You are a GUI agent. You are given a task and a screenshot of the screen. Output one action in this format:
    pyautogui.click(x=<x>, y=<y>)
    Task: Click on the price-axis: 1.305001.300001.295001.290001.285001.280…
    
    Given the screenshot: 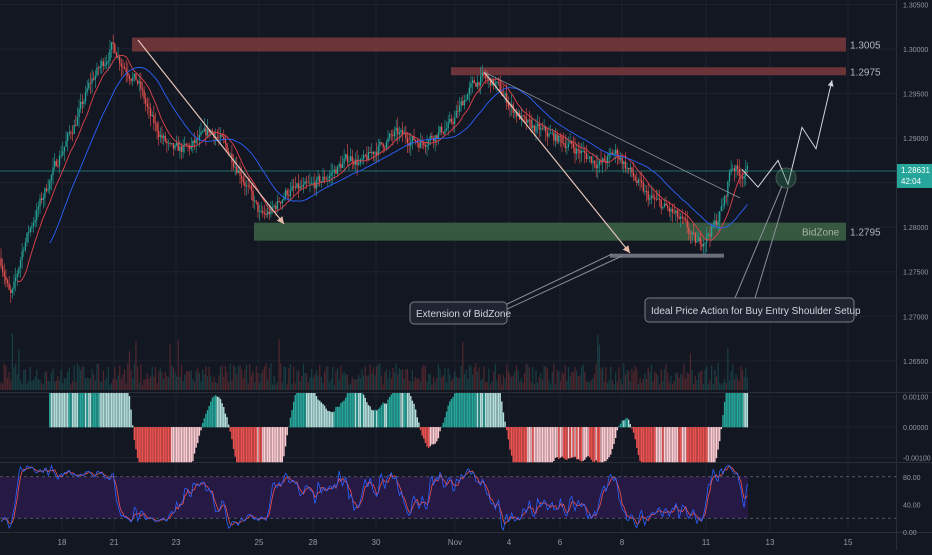 What is the action you would take?
    pyautogui.click(x=914, y=196)
    